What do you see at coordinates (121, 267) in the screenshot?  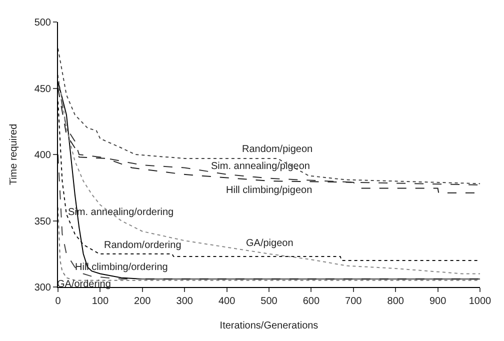 I see `annotation: Hill climbing/ordering` at bounding box center [121, 267].